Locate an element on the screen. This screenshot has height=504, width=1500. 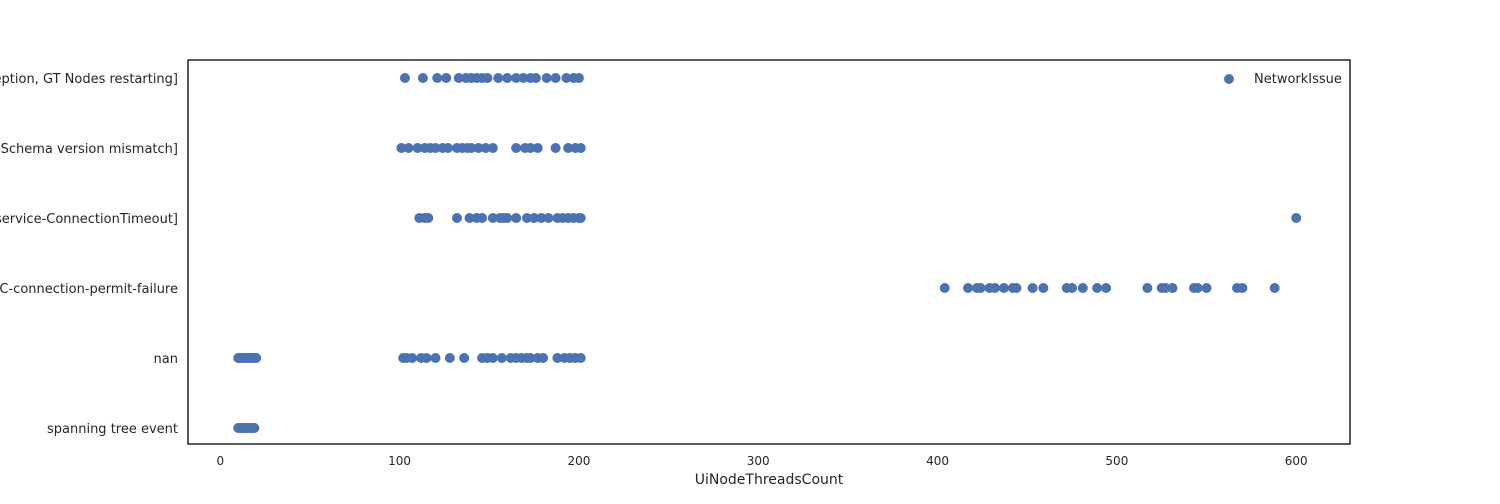
x-axis-label: UiNodeThreadsCount is located at coordinates (769, 480).